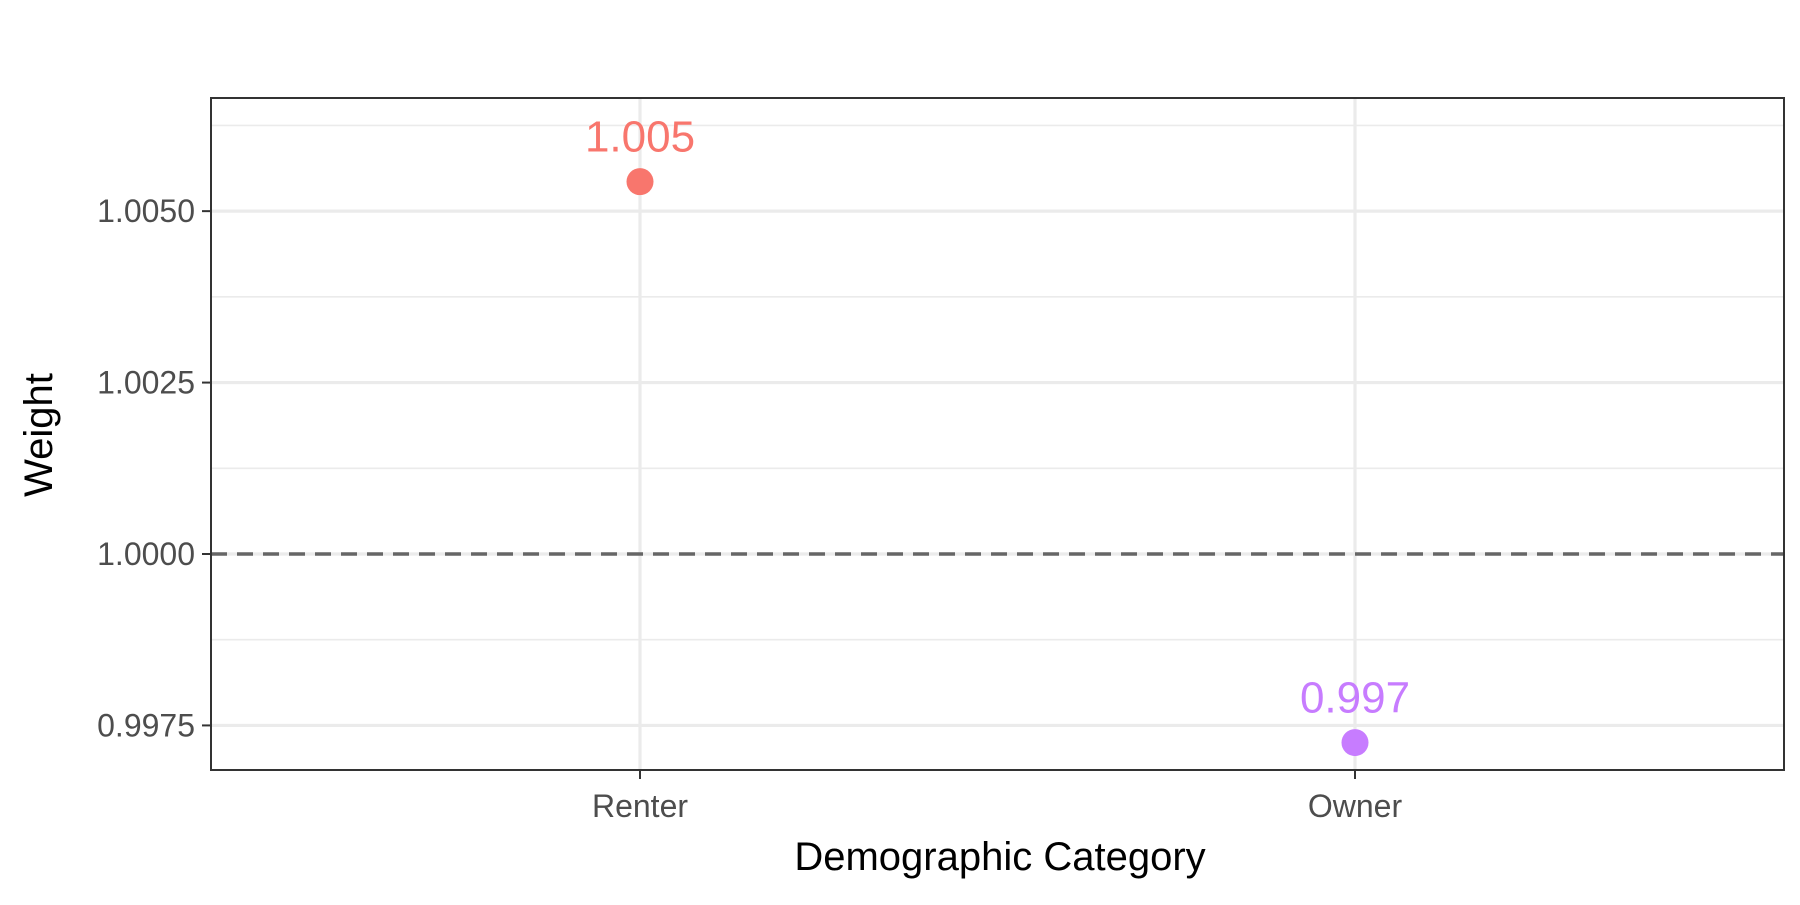  I want to click on data-point-renter, so click(640, 182).